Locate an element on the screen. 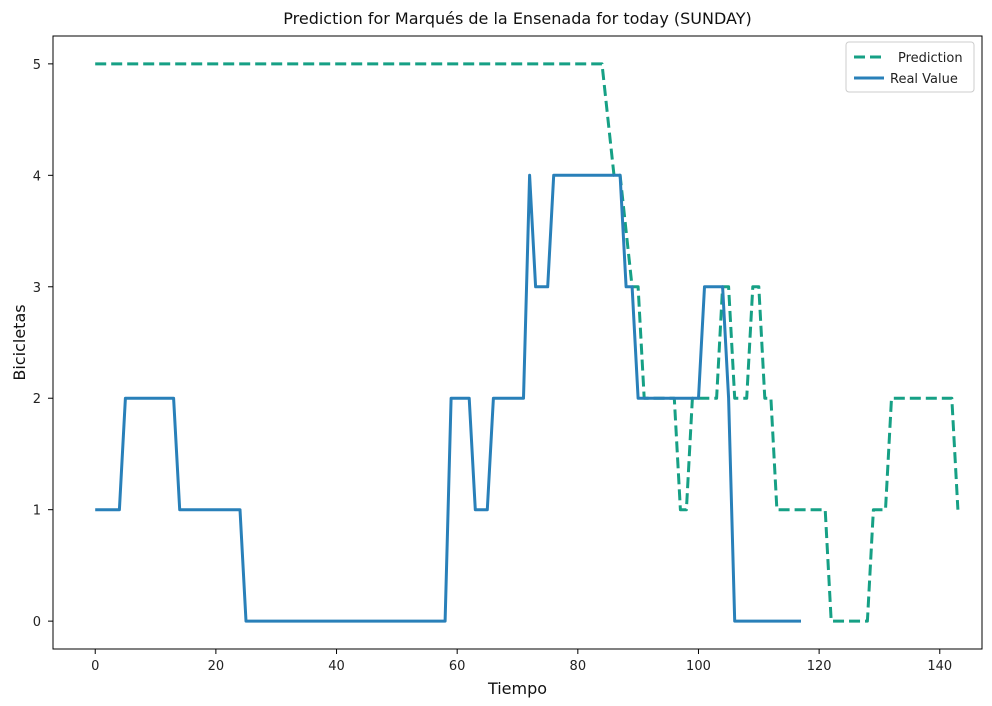 The image size is (992, 706). legend: Prediction Real Value is located at coordinates (910, 67).